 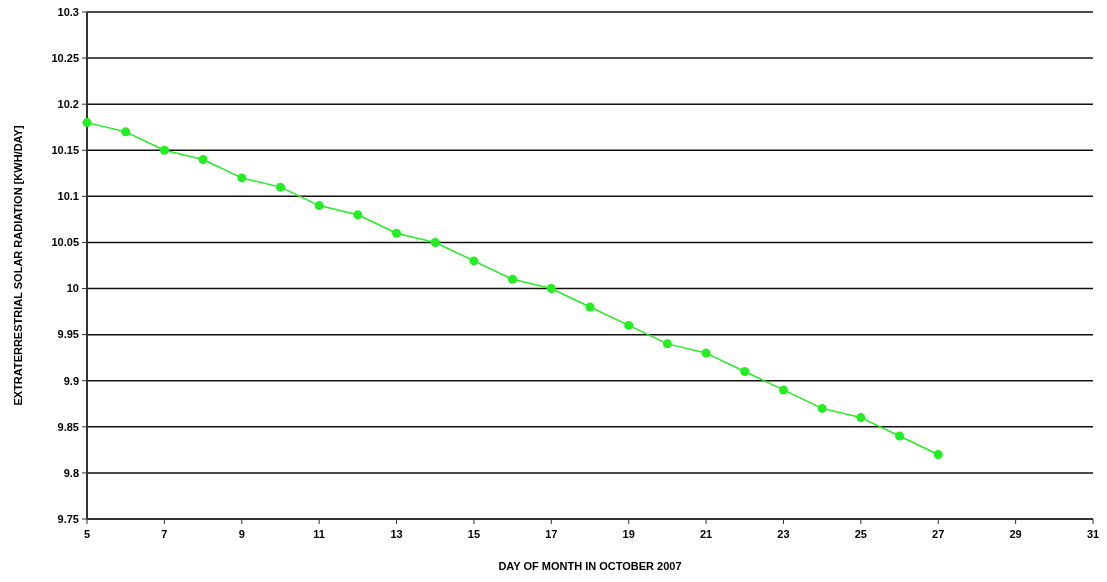 I want to click on x-tick-label: 19, so click(x=628, y=534).